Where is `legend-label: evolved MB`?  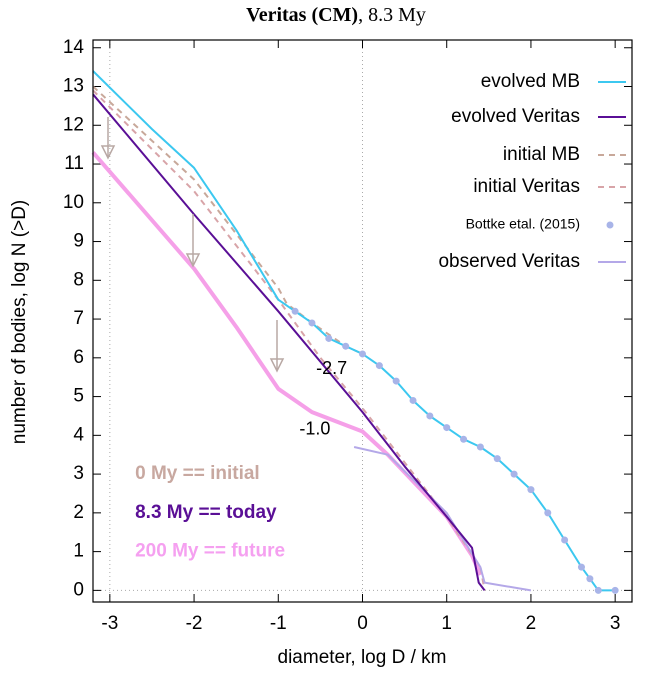
legend-label: evolved MB is located at coordinates (530, 81).